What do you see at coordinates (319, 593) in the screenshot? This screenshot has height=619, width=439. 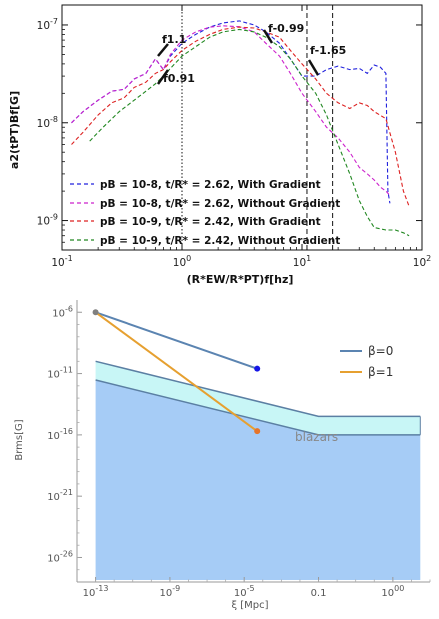 I see `x-tick-label-4: 0.1` at bounding box center [319, 593].